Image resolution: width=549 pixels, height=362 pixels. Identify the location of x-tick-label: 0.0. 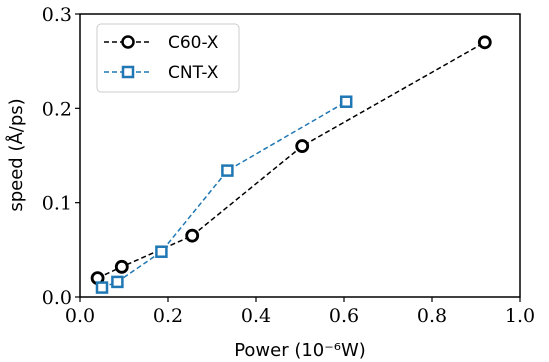
(80, 316).